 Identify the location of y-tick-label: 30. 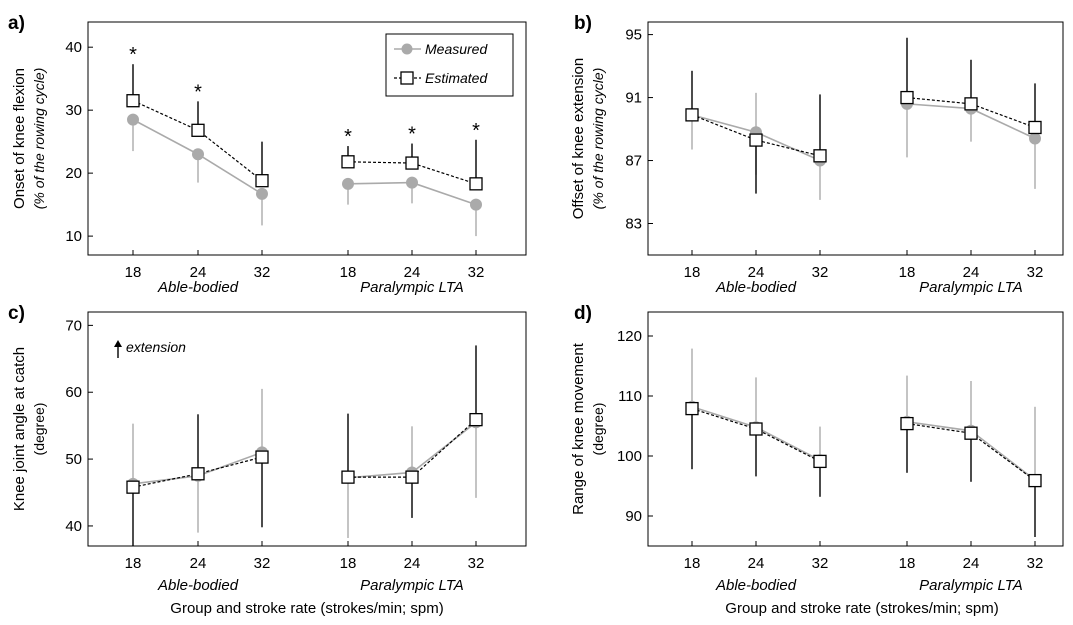
(73, 110).